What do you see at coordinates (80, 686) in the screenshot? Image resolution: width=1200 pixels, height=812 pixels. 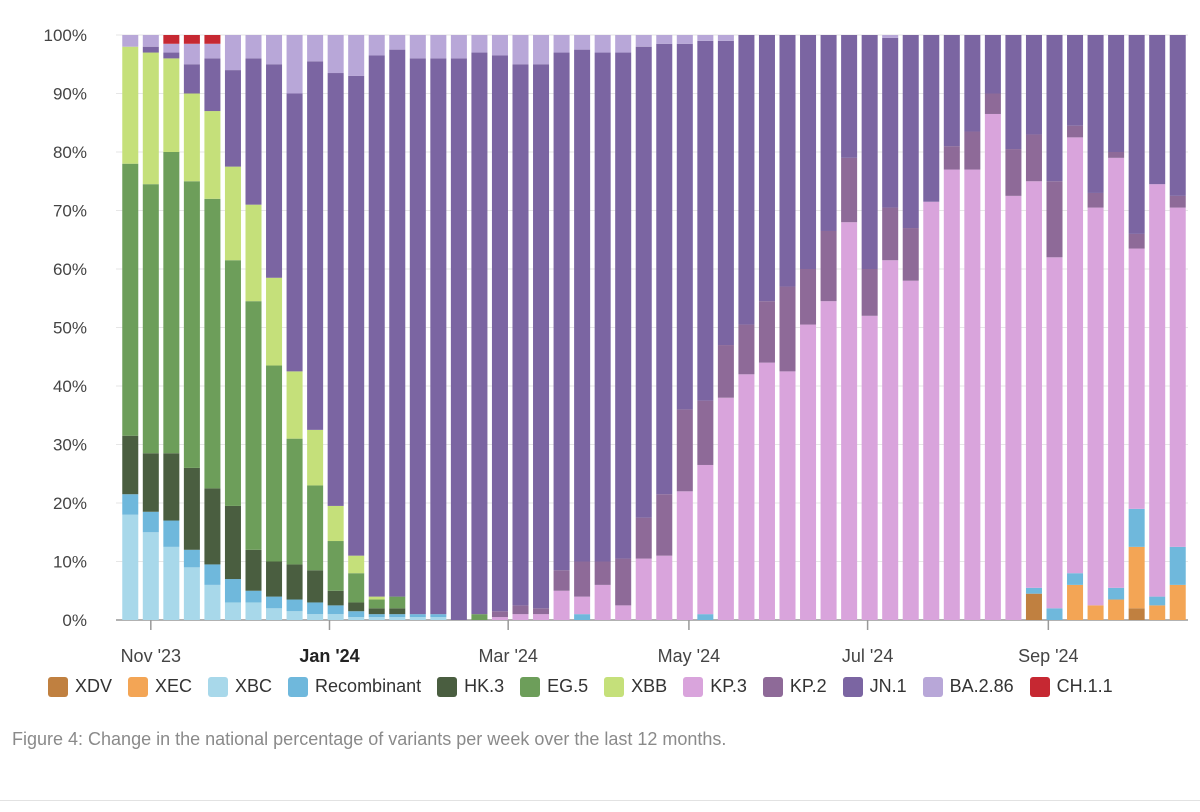 I see `legend-item: XDV` at bounding box center [80, 686].